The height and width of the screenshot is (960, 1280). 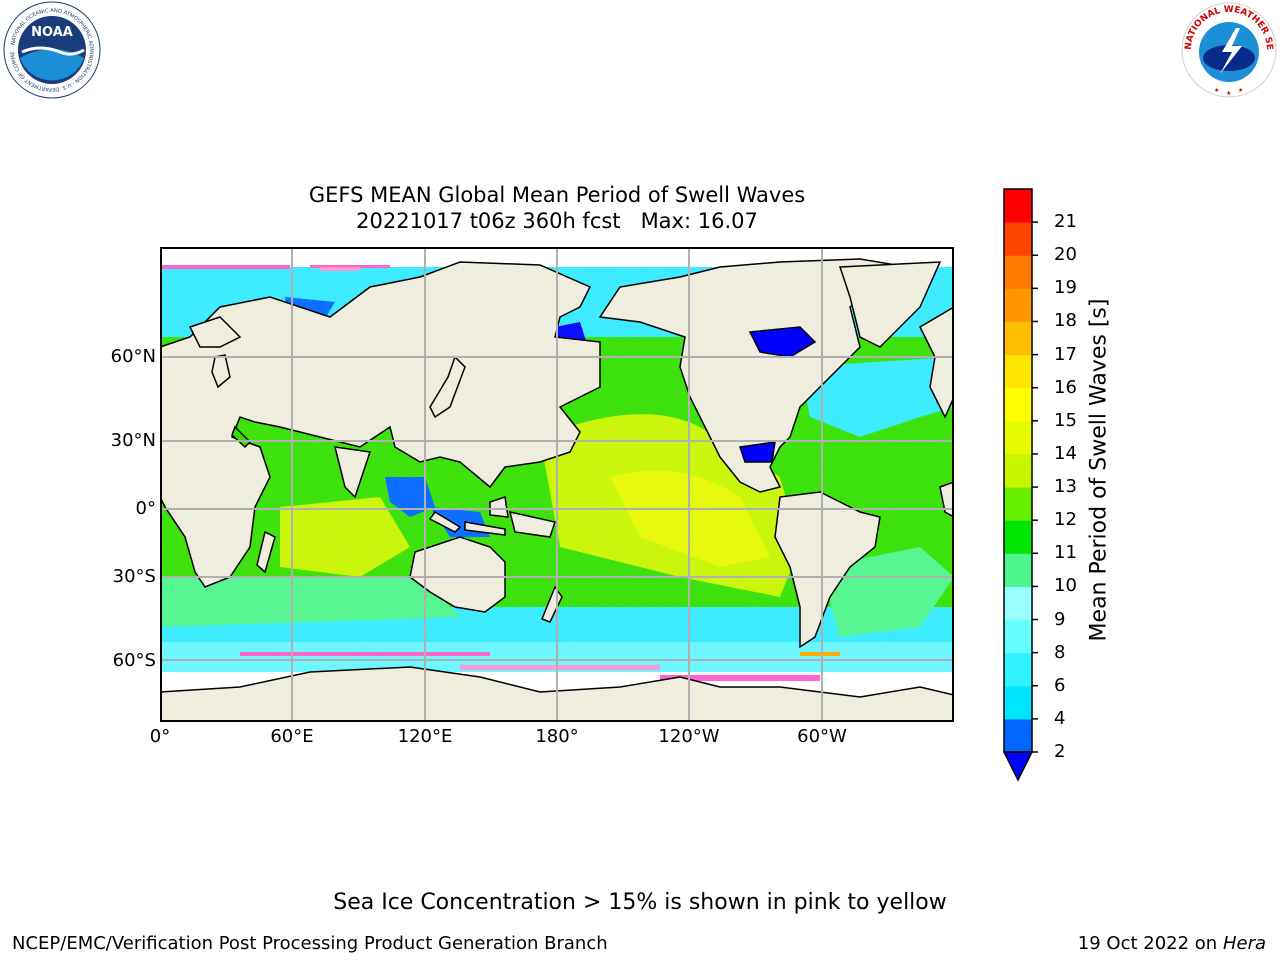 I want to click on colorbar-label: Mean Period of Swell Waves [s], so click(x=1099, y=470).